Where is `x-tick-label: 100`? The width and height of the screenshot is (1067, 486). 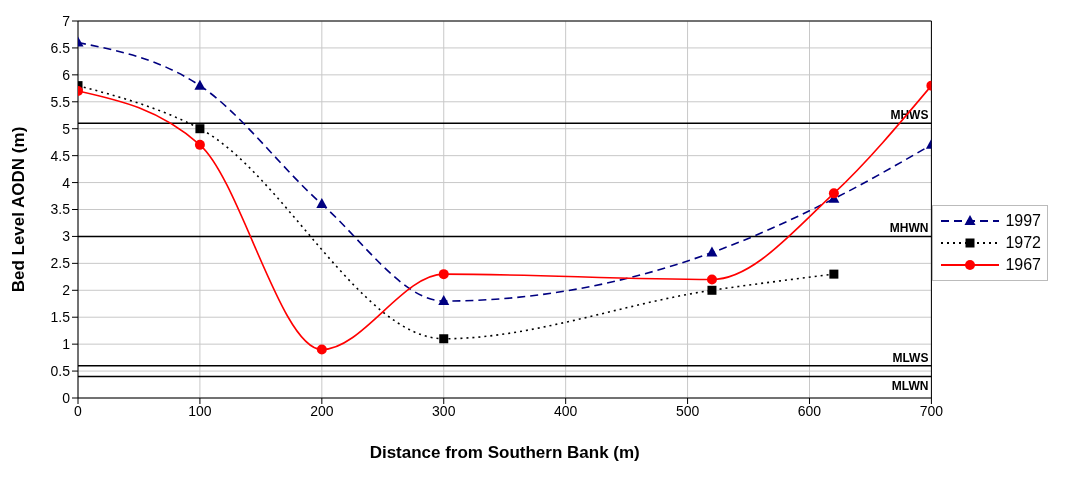
x-tick-label: 100 is located at coordinates (200, 410).